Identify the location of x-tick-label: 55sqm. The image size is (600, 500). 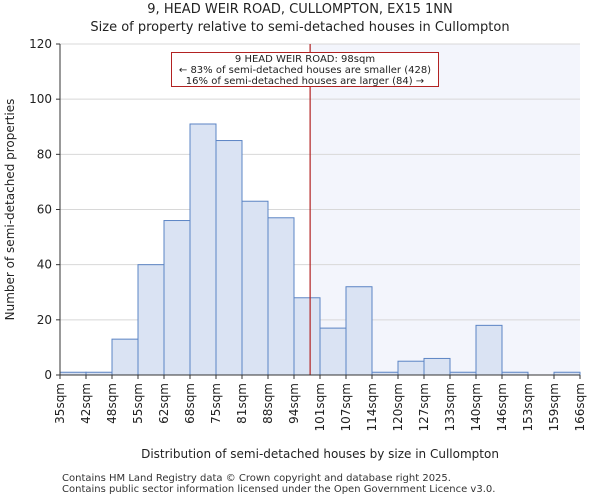
(138, 403).